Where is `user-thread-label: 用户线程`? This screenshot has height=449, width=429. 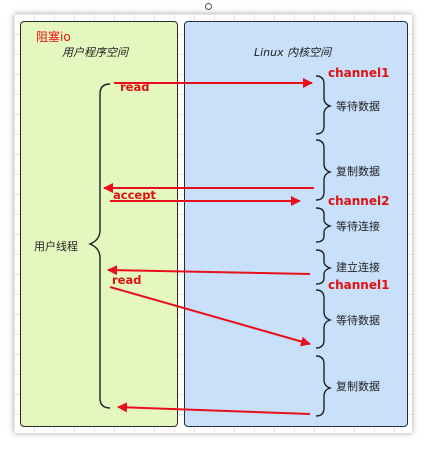 user-thread-label: 用户线程 is located at coordinates (56, 246).